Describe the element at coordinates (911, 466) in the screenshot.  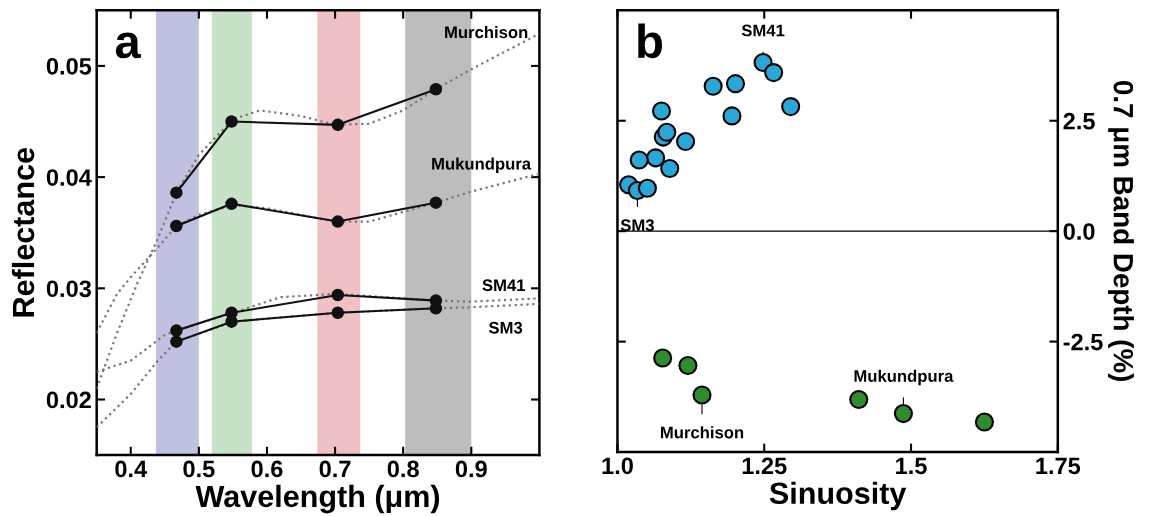
I see `x-tick-label: 1.5` at that location.